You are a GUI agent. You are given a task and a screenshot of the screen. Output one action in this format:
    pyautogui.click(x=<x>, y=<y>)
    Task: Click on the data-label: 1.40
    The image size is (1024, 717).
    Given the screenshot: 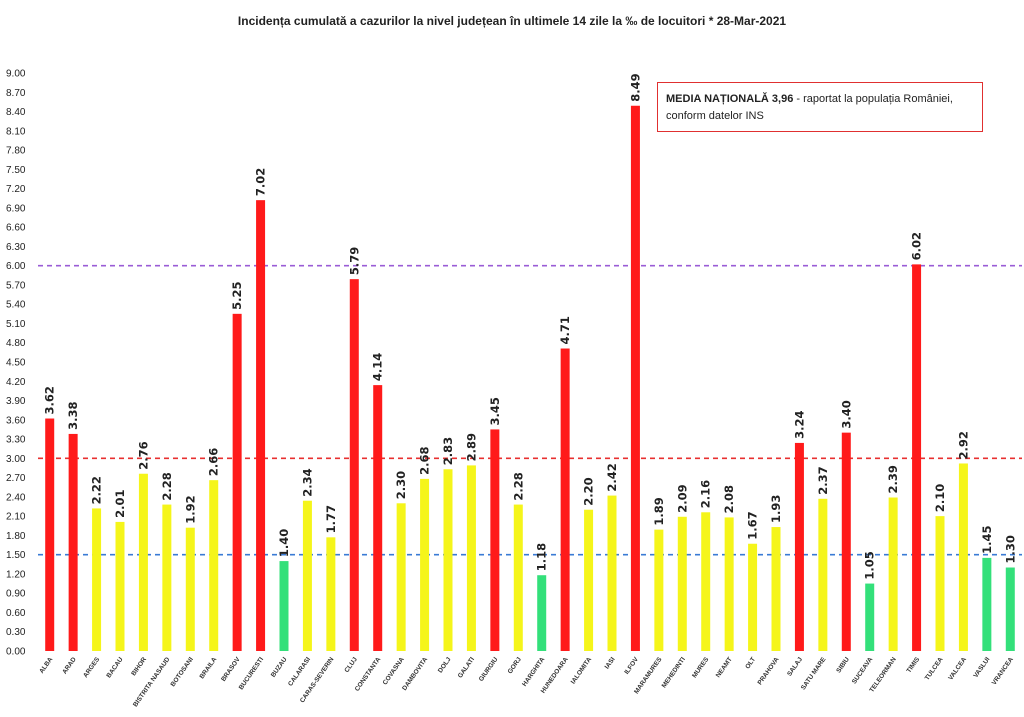 What is the action you would take?
    pyautogui.click(x=284, y=543)
    